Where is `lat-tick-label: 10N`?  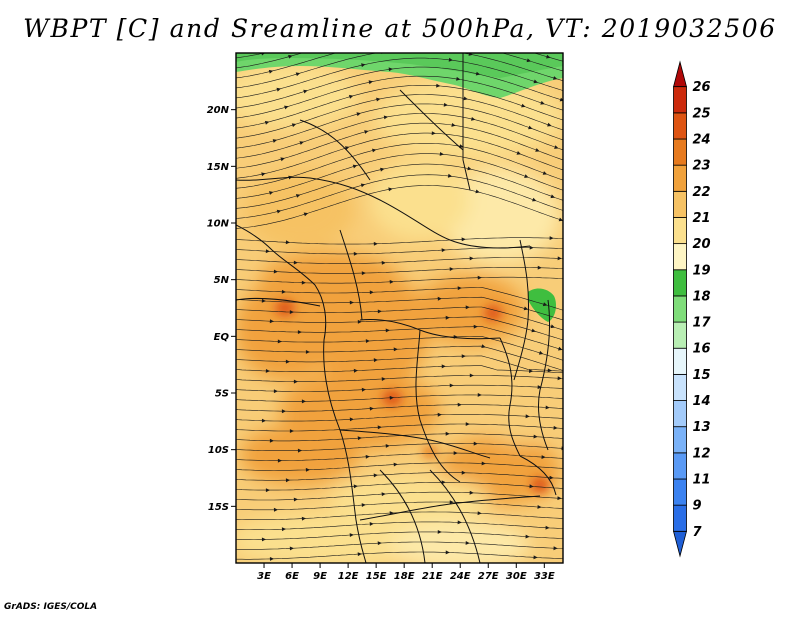
lat-tick-label: 10N is located at coordinates (218, 224).